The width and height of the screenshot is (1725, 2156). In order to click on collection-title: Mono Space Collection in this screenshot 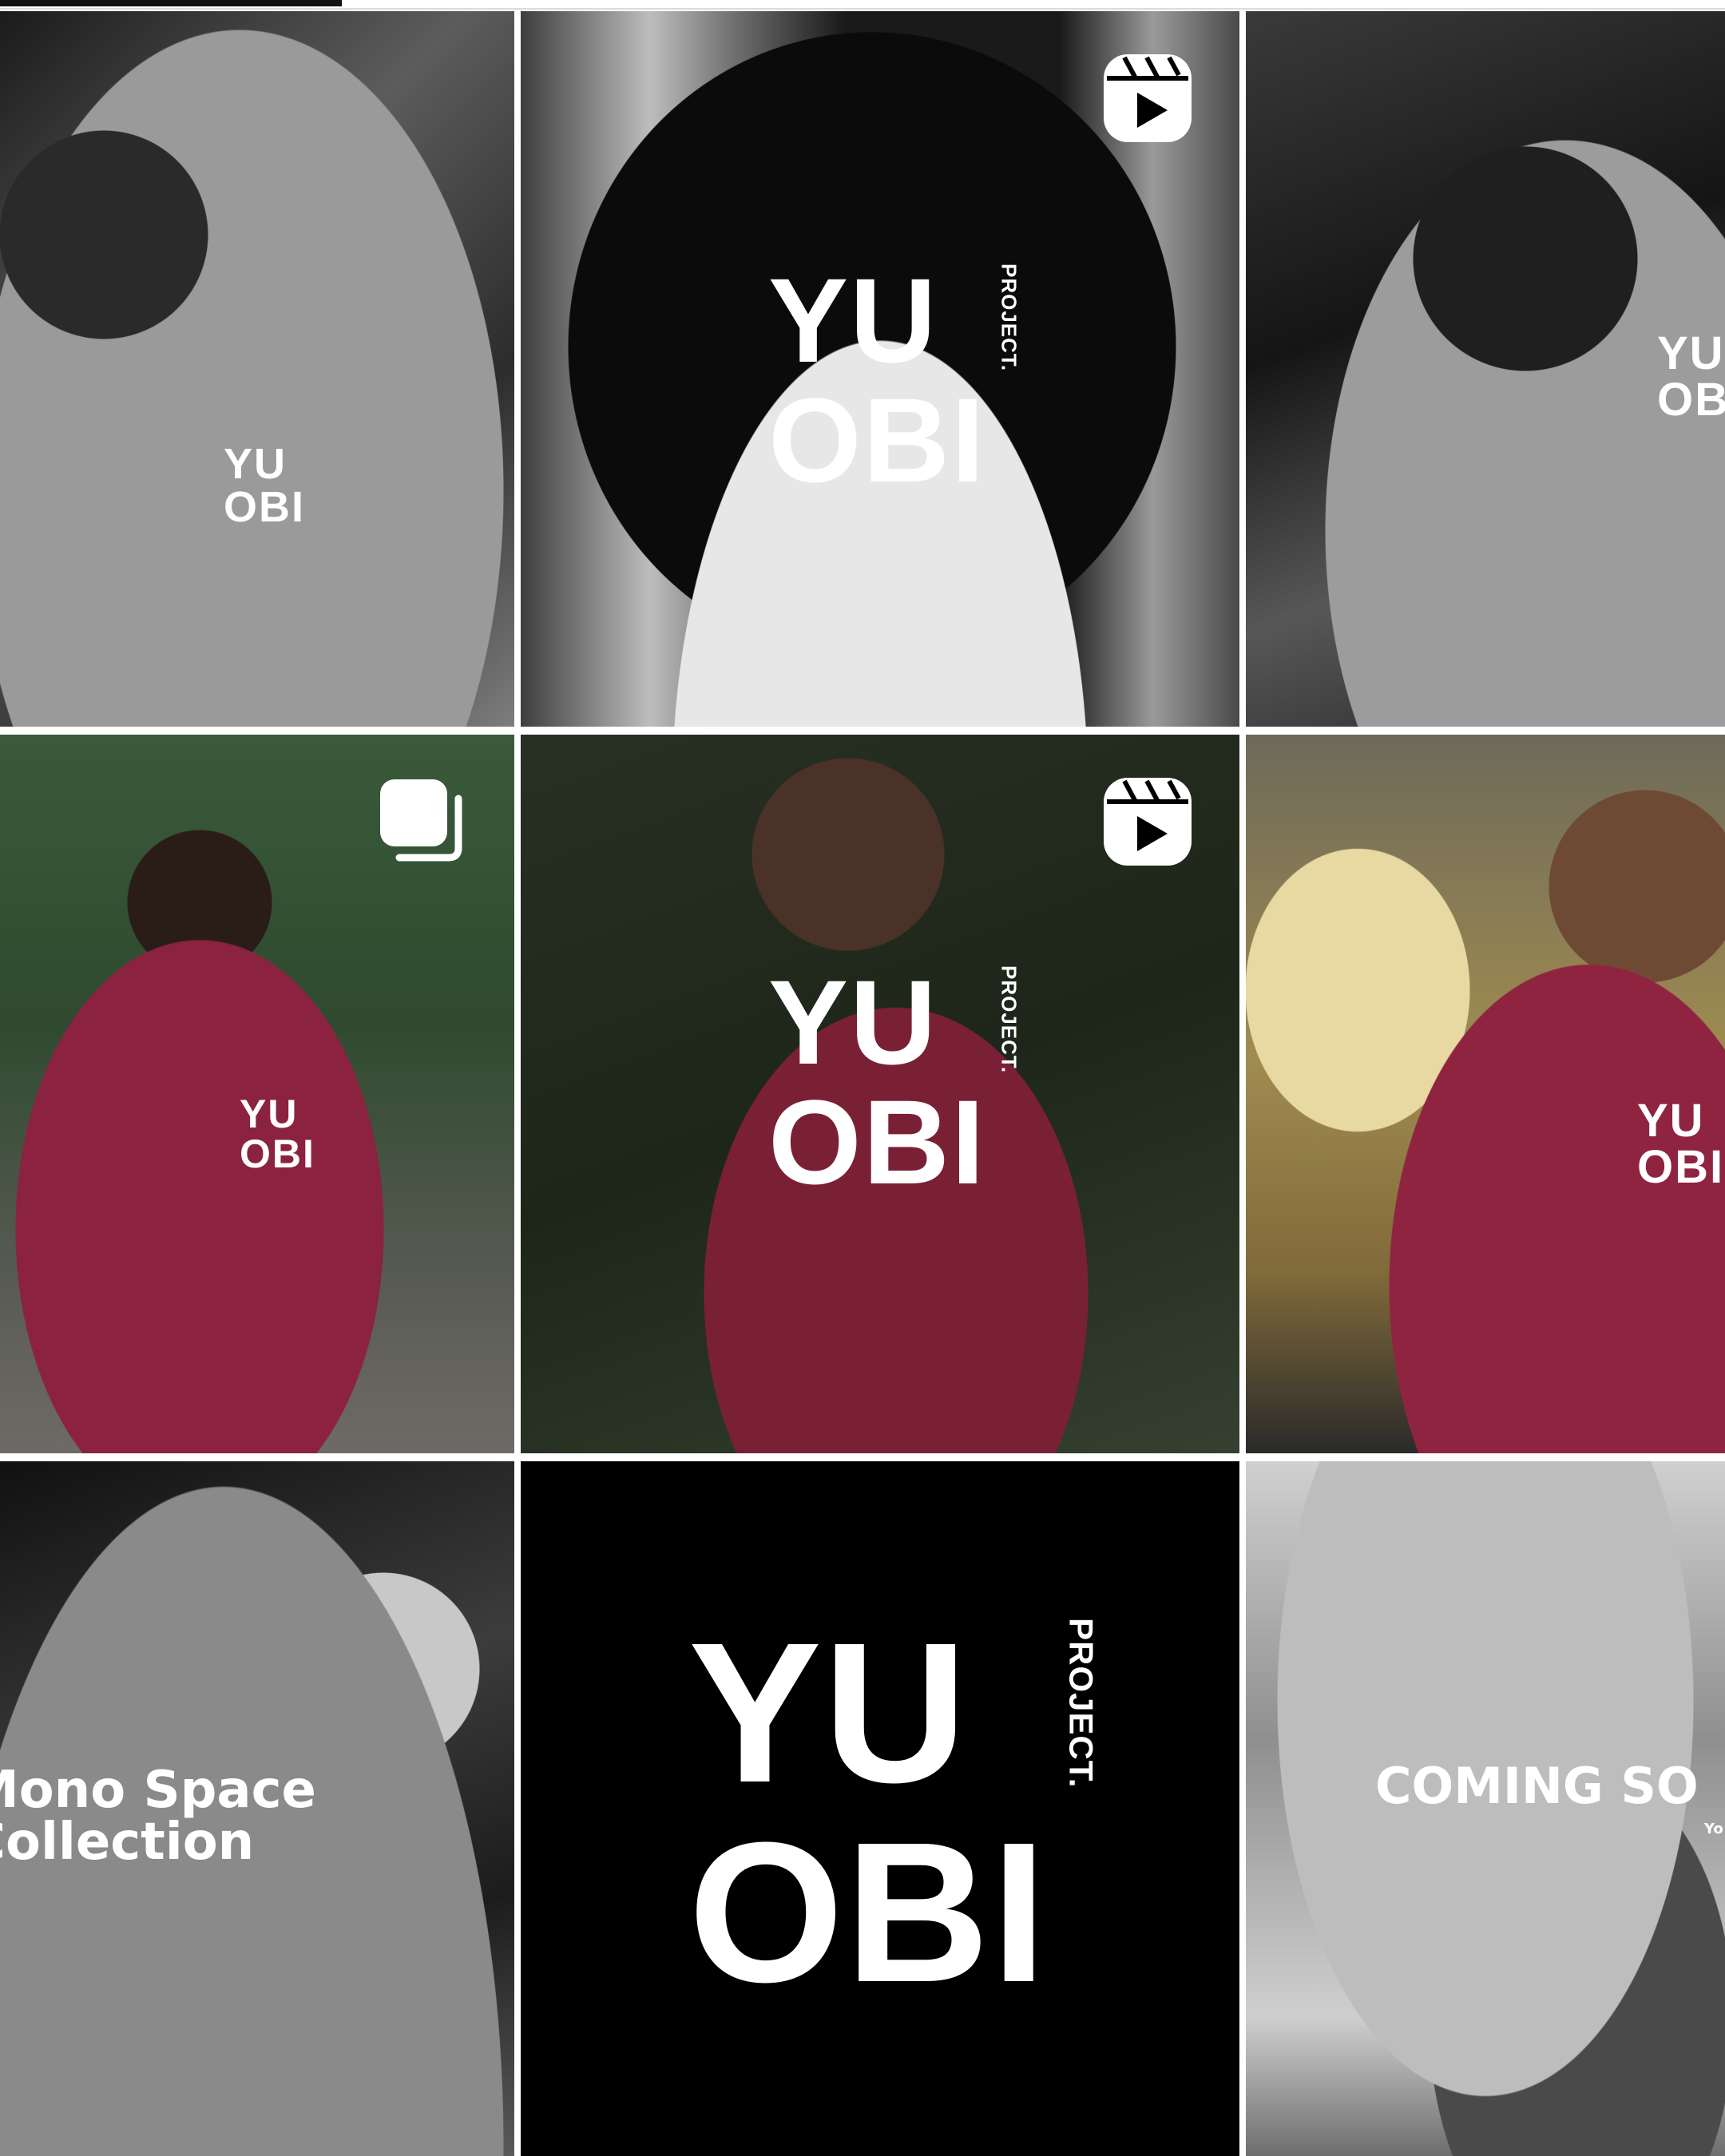, I will do `click(158, 1818)`.